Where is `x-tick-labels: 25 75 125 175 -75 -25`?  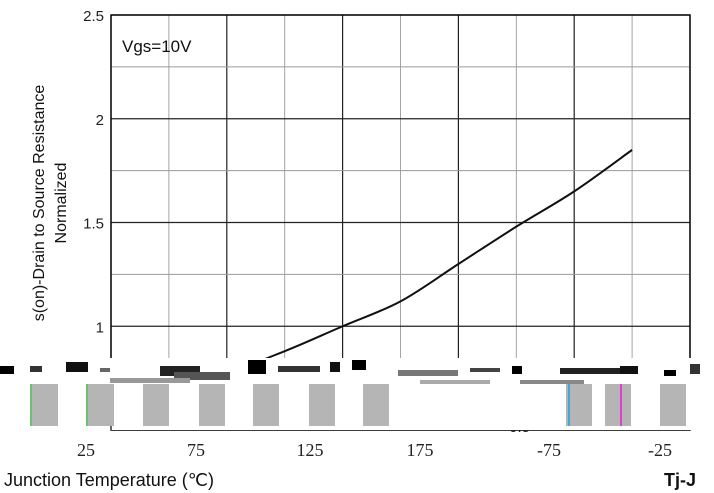
x-tick-labels: 25 75 125 175 -75 -25 is located at coordinates (374, 450).